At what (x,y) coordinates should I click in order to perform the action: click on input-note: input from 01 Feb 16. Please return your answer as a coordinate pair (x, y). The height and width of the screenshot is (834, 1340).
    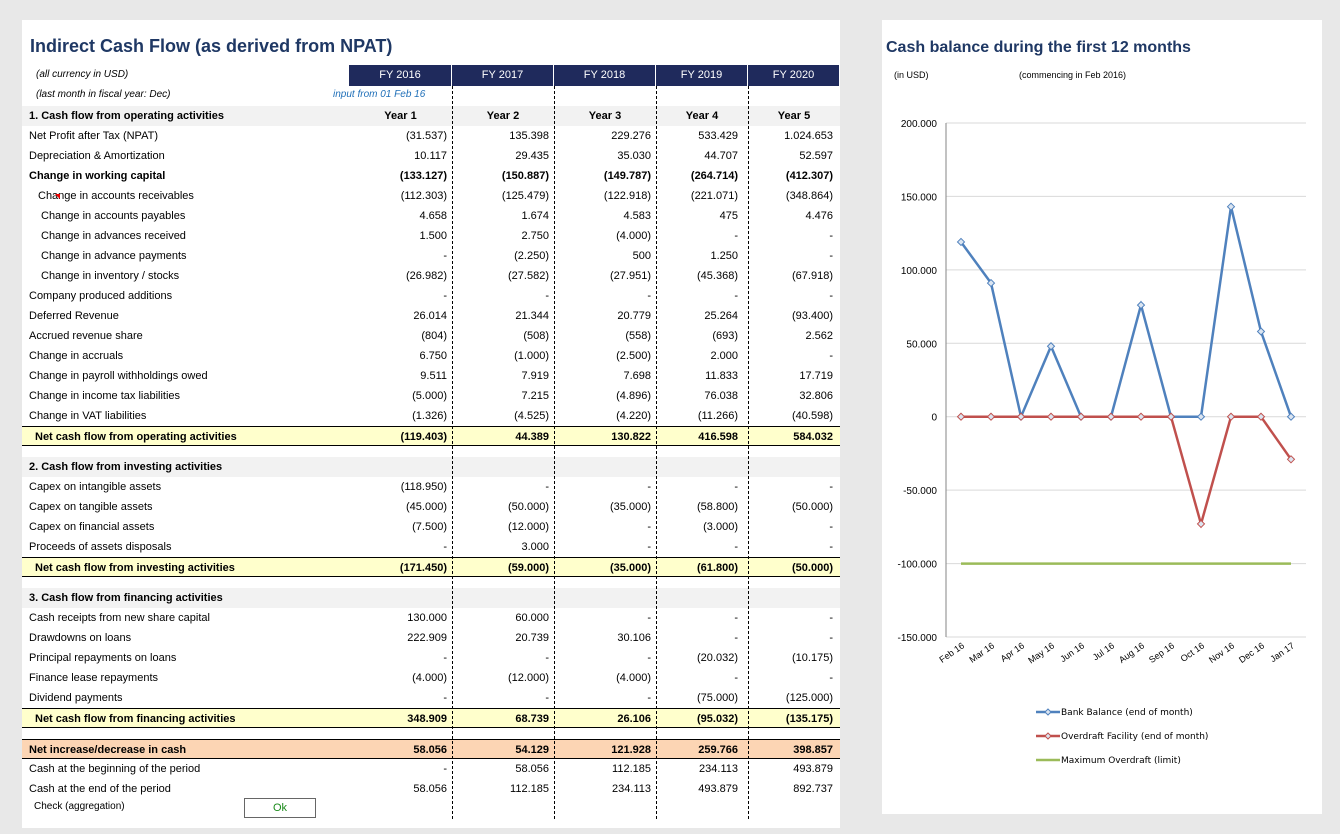
    Looking at the image, I should click on (379, 94).